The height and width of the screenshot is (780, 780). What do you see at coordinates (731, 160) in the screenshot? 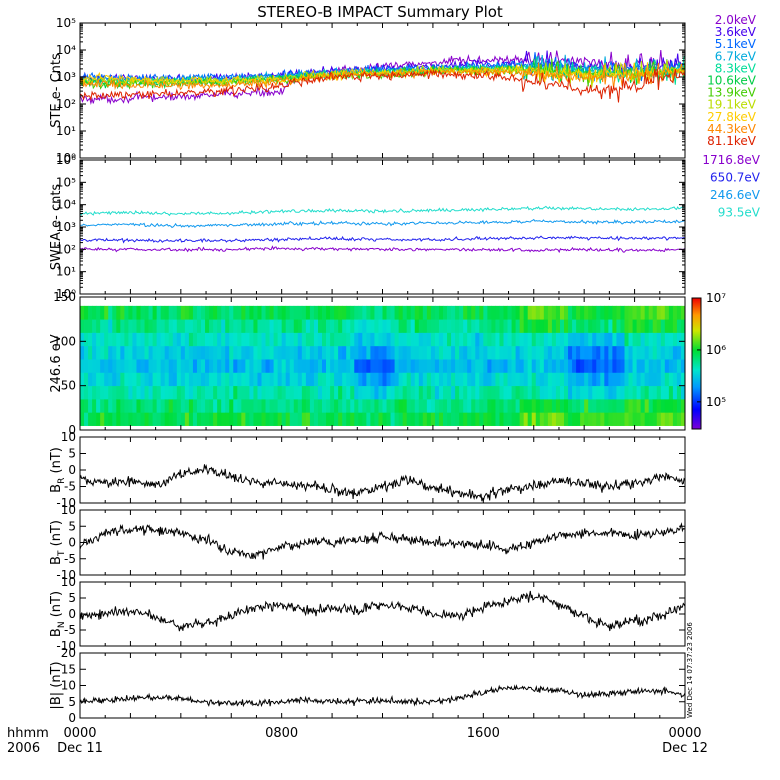
I see `legend-swea-entry: 1716.8eV` at bounding box center [731, 160].